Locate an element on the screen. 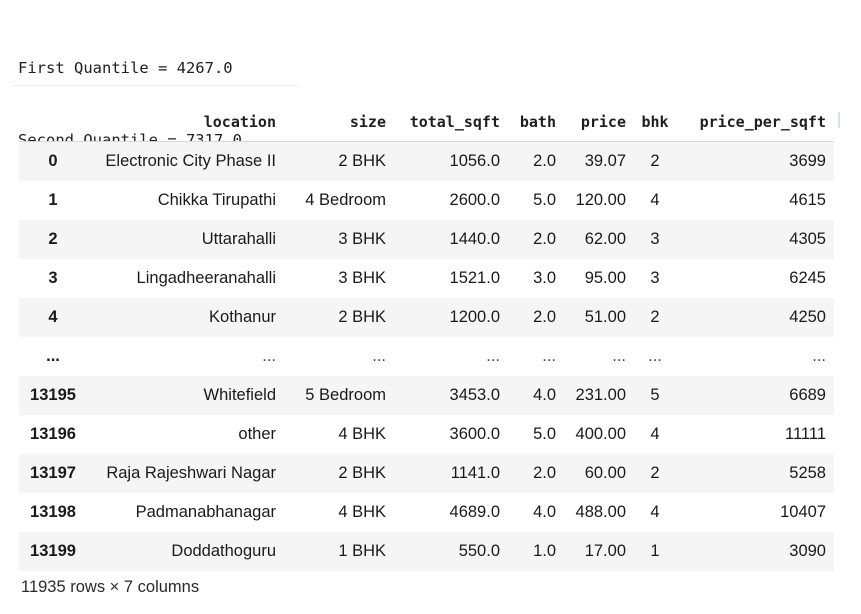 This screenshot has width=861, height=614. row-index: 13195 is located at coordinates (53, 395).